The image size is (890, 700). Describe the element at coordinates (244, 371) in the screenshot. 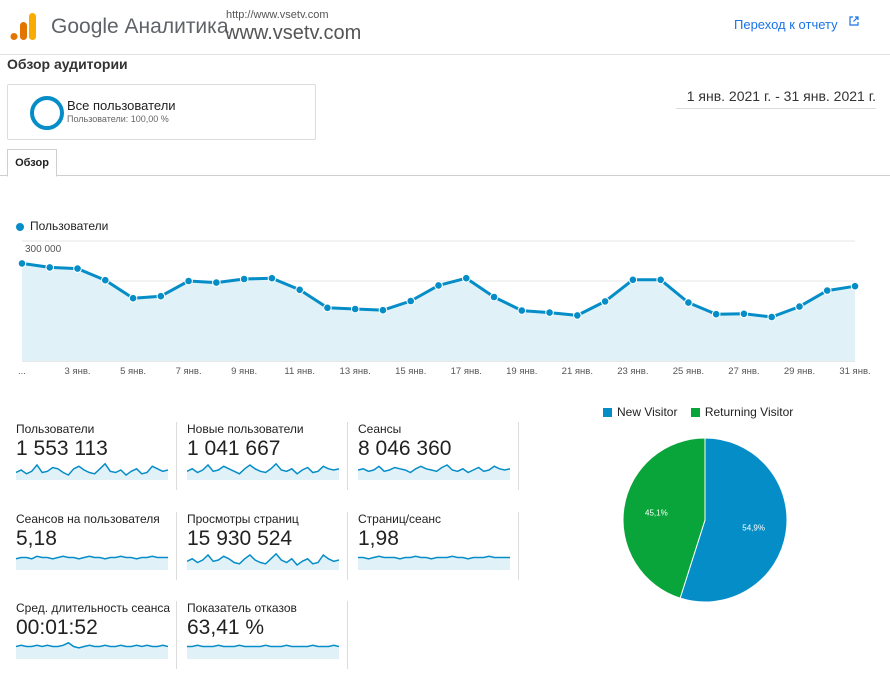

I see `x-tick-label: 9 янв.` at that location.